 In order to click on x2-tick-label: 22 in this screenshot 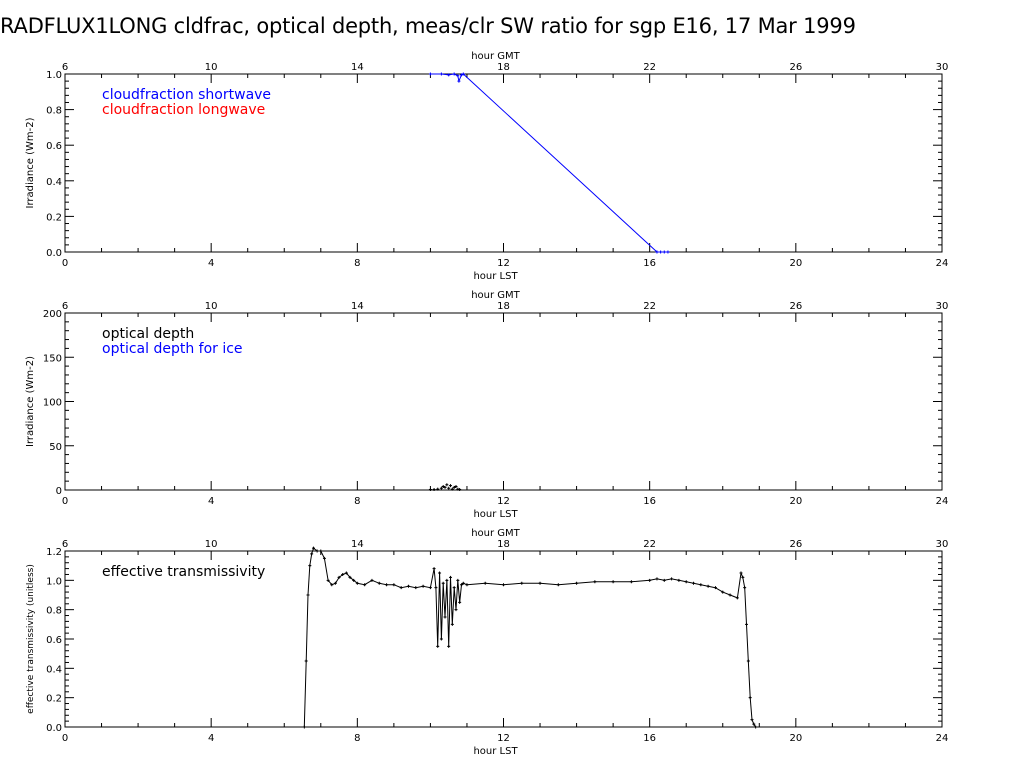, I will do `click(649, 67)`.